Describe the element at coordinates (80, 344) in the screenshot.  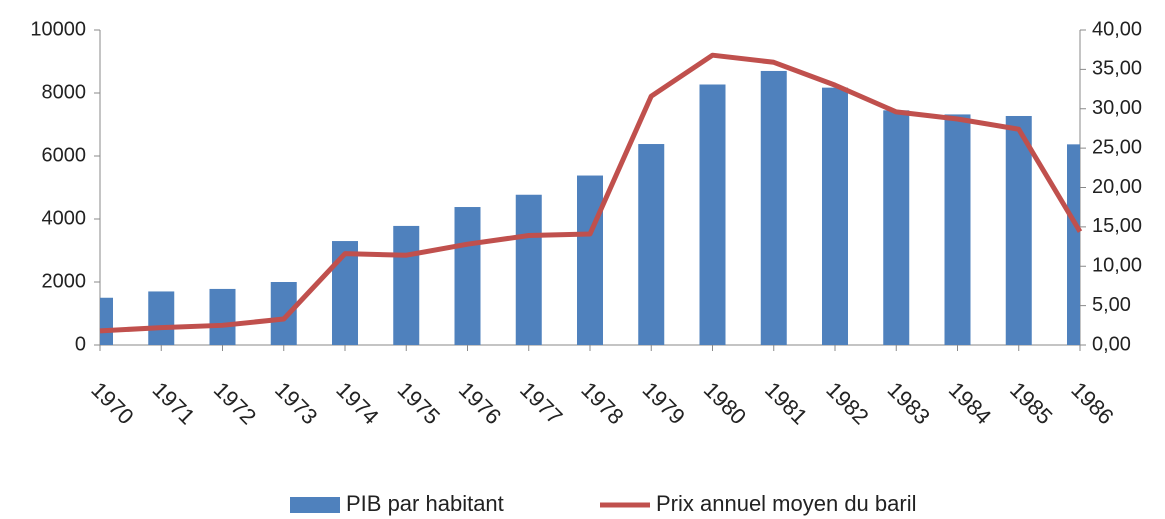
I see `y-tick-label: 0` at that location.